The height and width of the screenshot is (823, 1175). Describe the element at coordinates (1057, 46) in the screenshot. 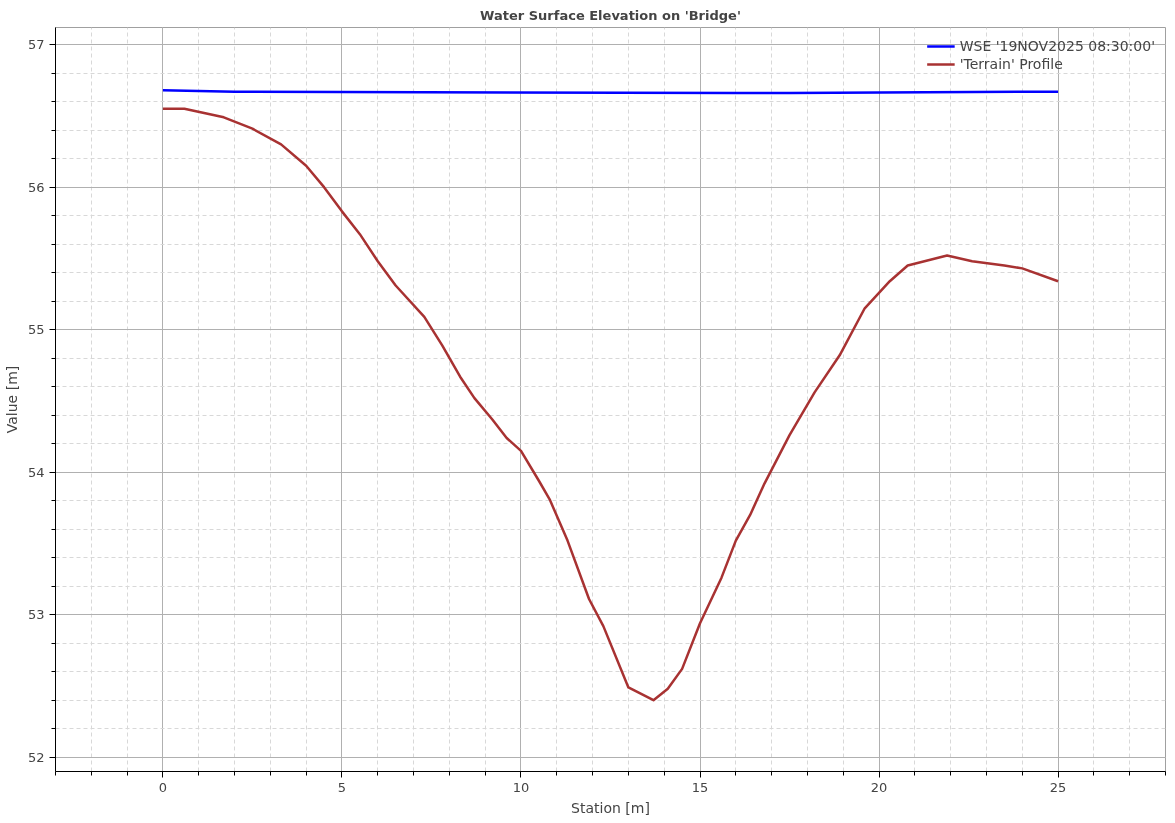

I see `legend-label: WSE '19NOV2025 08:30:00'` at that location.